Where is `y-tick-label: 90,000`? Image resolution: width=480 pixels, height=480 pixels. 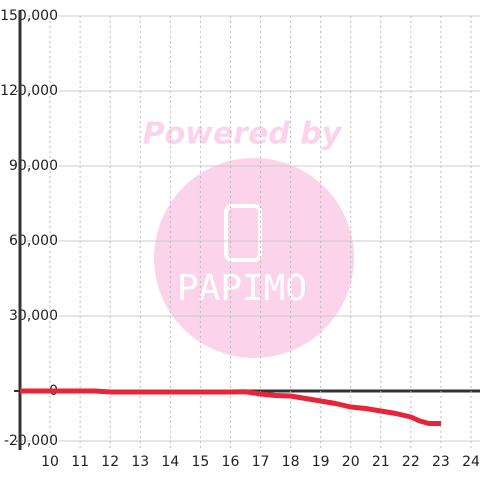 y-tick-label: 90,000 is located at coordinates (33, 166).